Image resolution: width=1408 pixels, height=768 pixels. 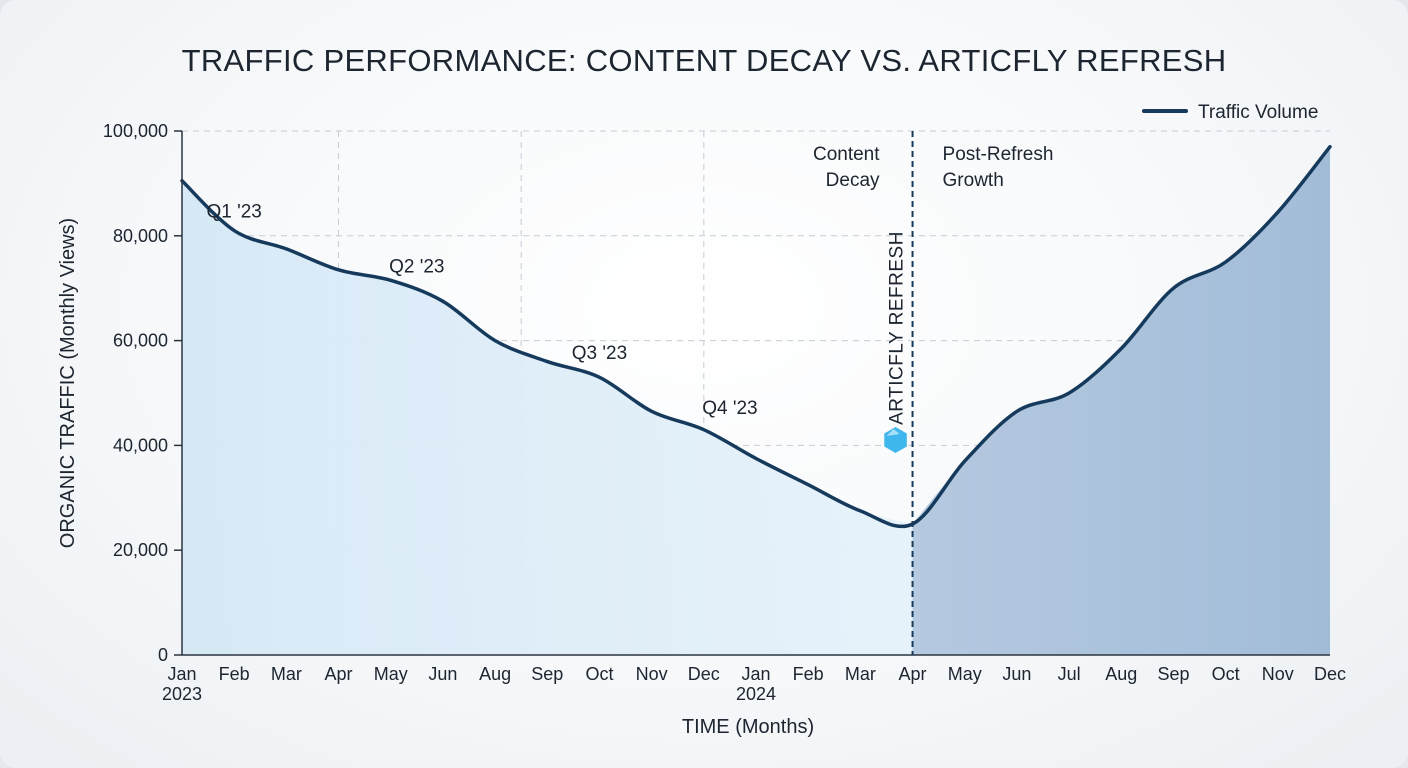 What do you see at coordinates (416, 266) in the screenshot?
I see `quarter-annotation: Q2 '23` at bounding box center [416, 266].